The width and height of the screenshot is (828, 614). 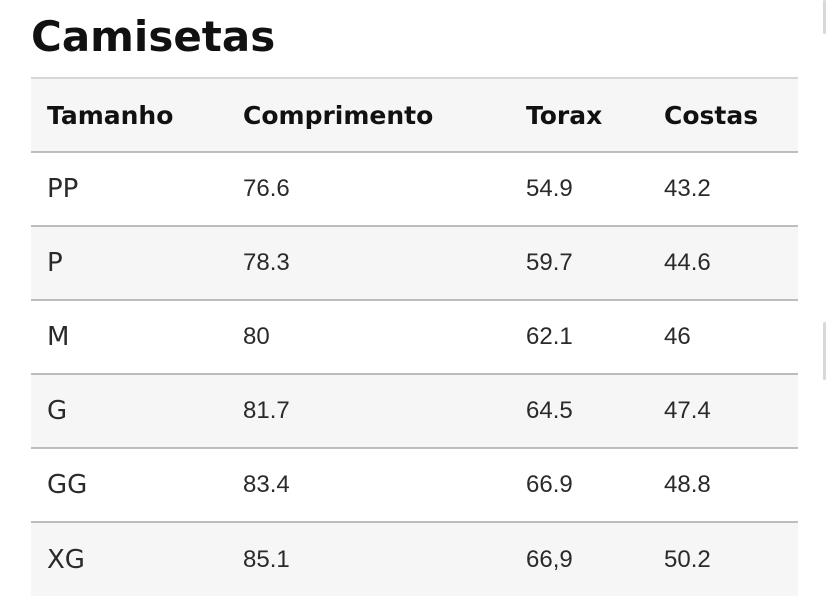 I want to click on page-title: Camisetas, so click(x=153, y=36).